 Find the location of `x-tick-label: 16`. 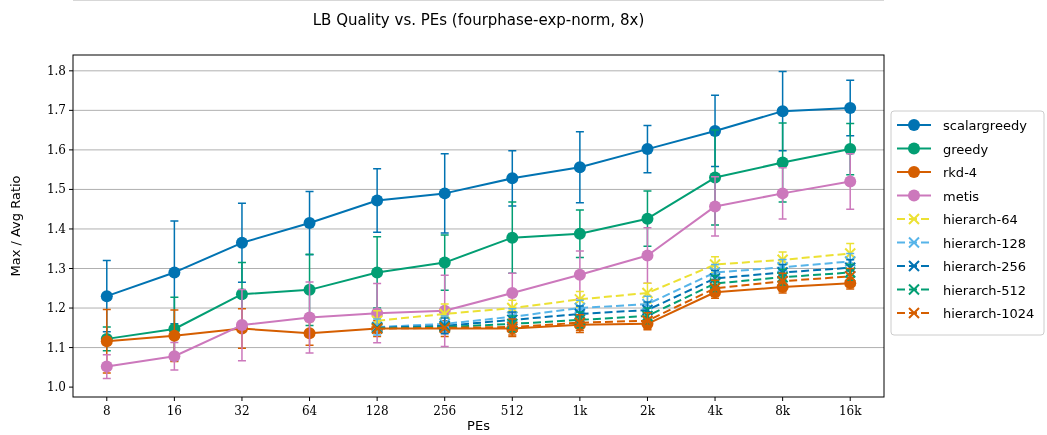

x-tick-label: 16 is located at coordinates (174, 411).